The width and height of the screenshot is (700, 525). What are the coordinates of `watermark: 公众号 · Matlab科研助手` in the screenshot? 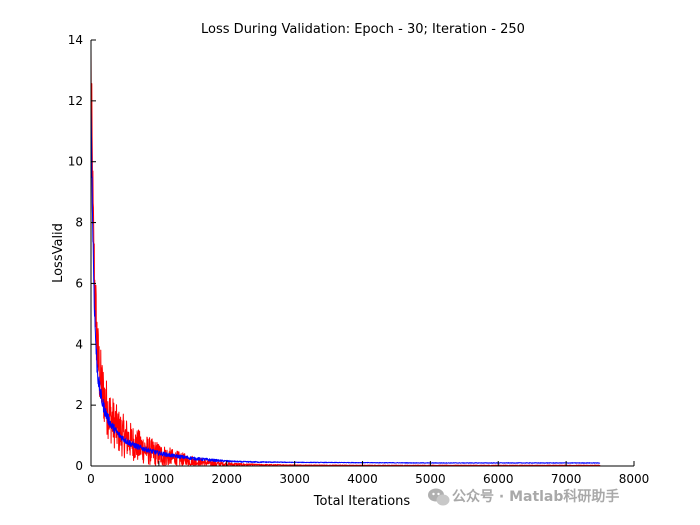 It's located at (523, 497).